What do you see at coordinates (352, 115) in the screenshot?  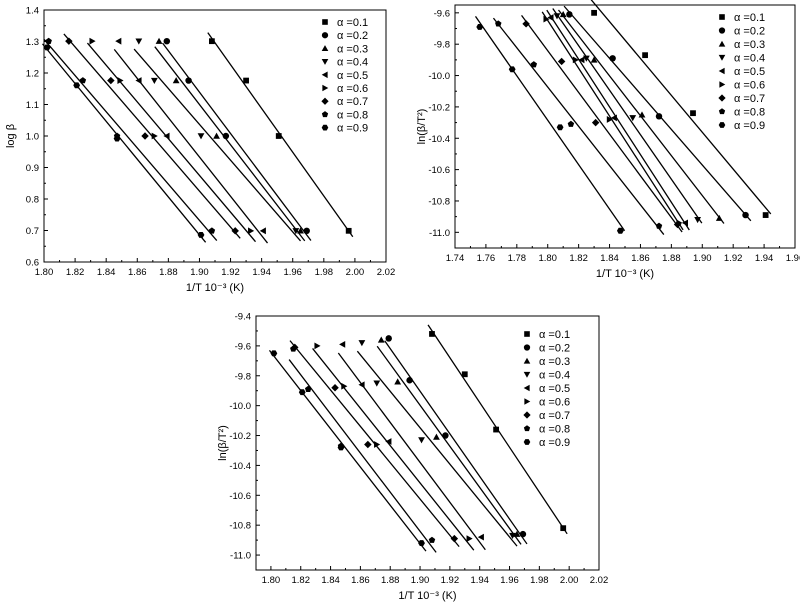 I see `legend-label: α =0.8` at bounding box center [352, 115].